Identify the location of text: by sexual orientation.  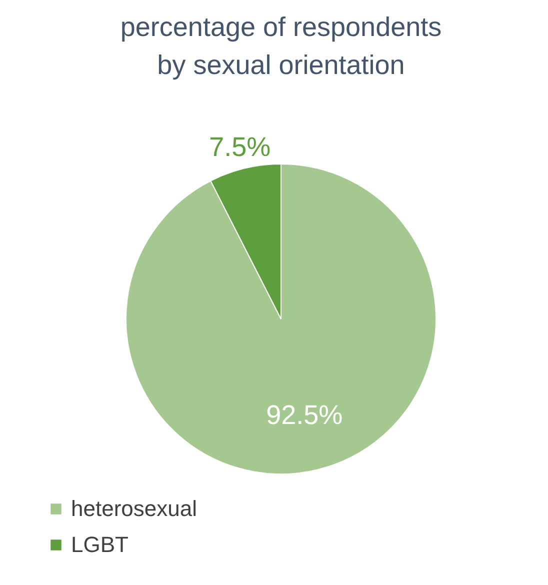
(281, 65).